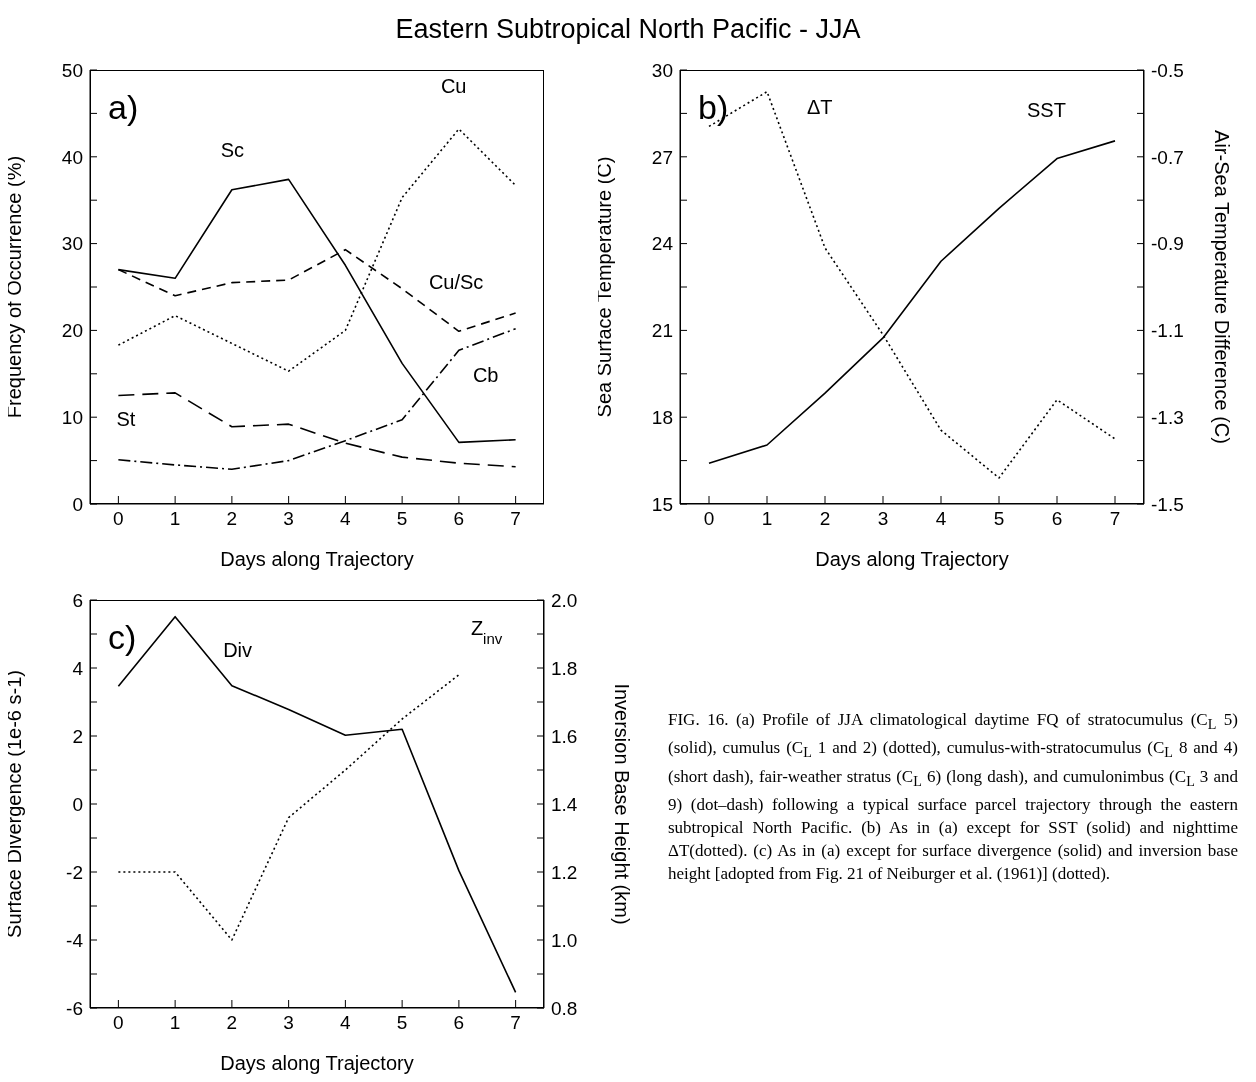 This screenshot has height=1082, width=1256. Describe the element at coordinates (1167, 70) in the screenshot. I see `y2-tick-label: -0.5` at that location.